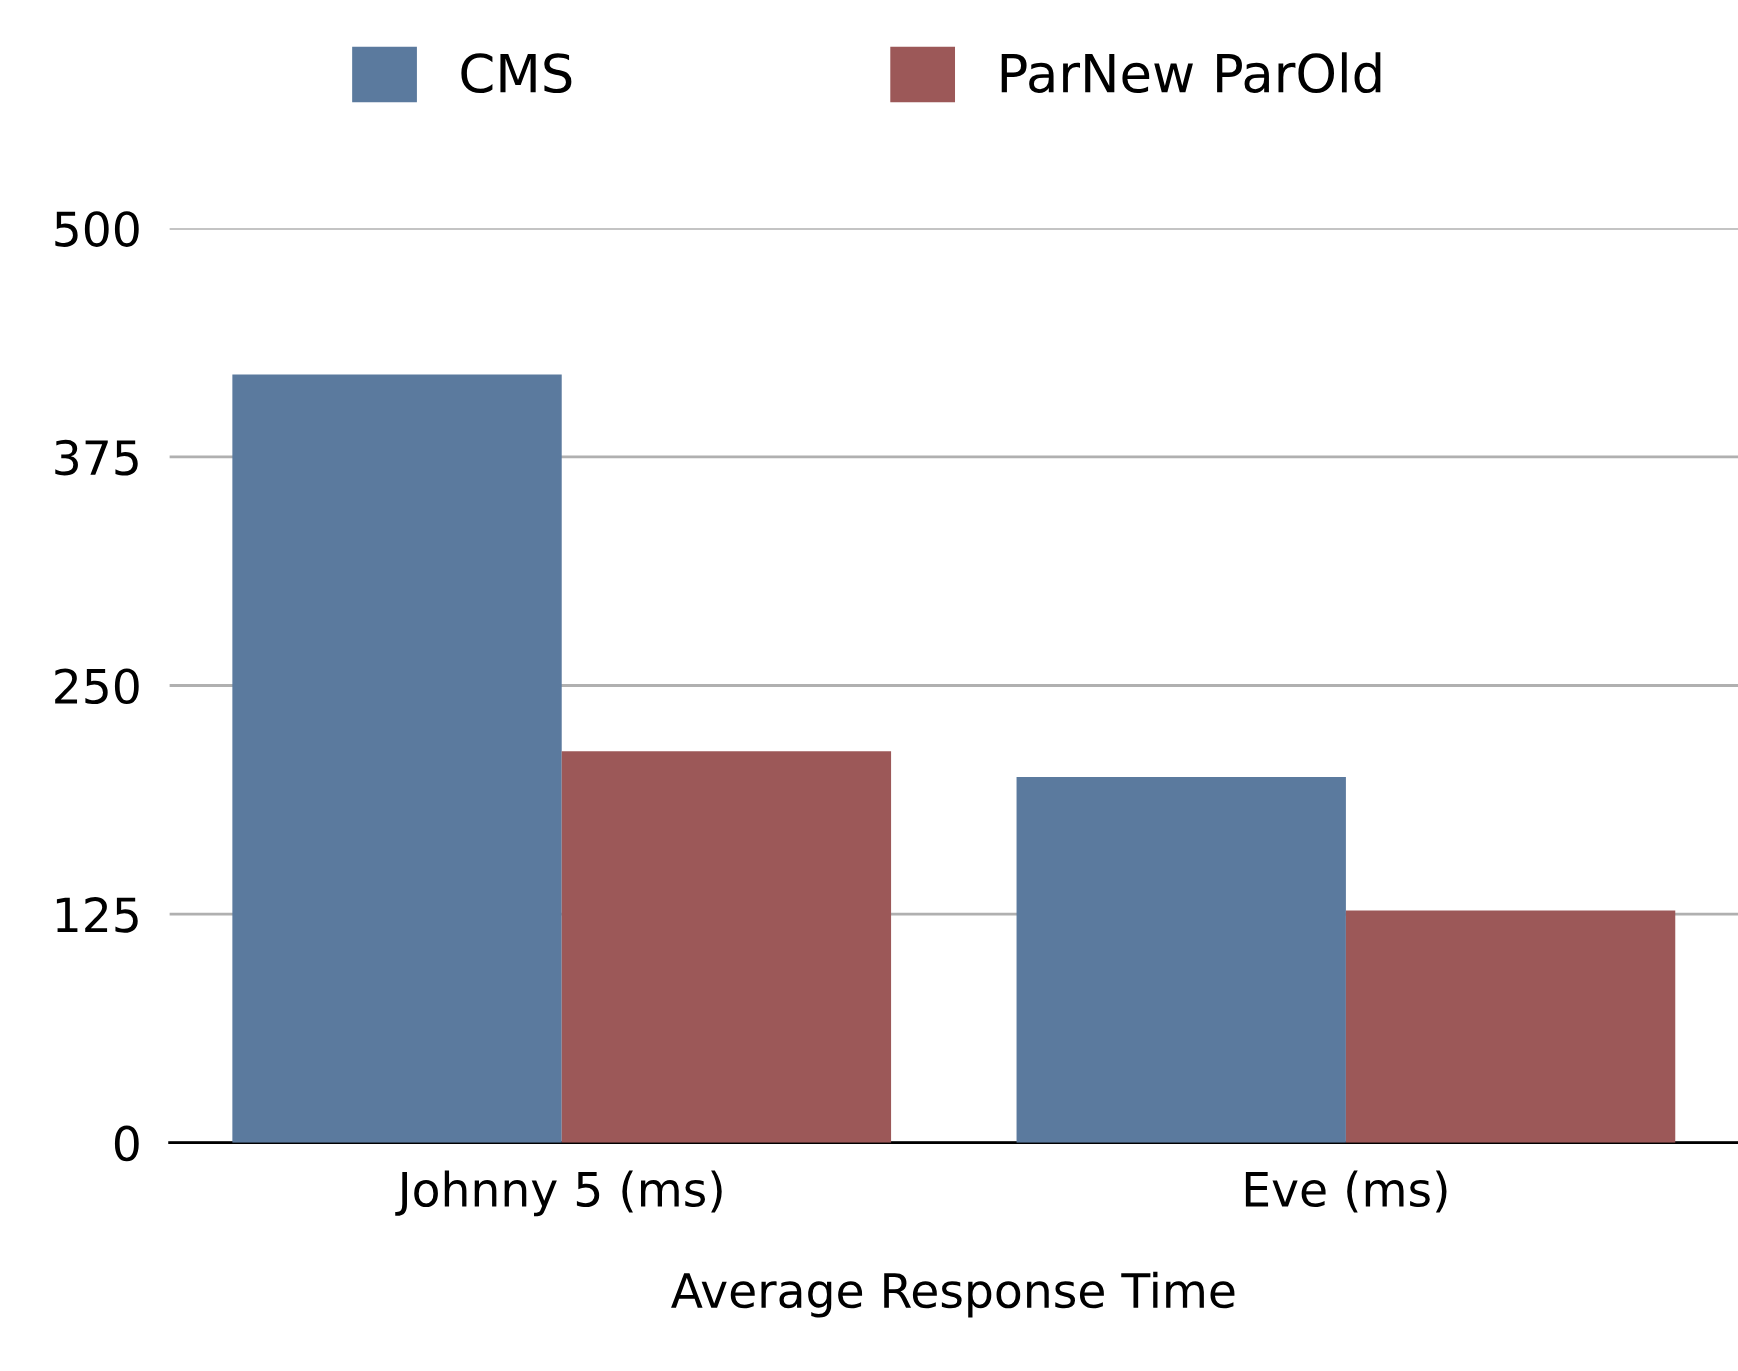 The width and height of the screenshot is (1738, 1371). Describe the element at coordinates (97, 229) in the screenshot. I see `y-tick-label: 500` at that location.